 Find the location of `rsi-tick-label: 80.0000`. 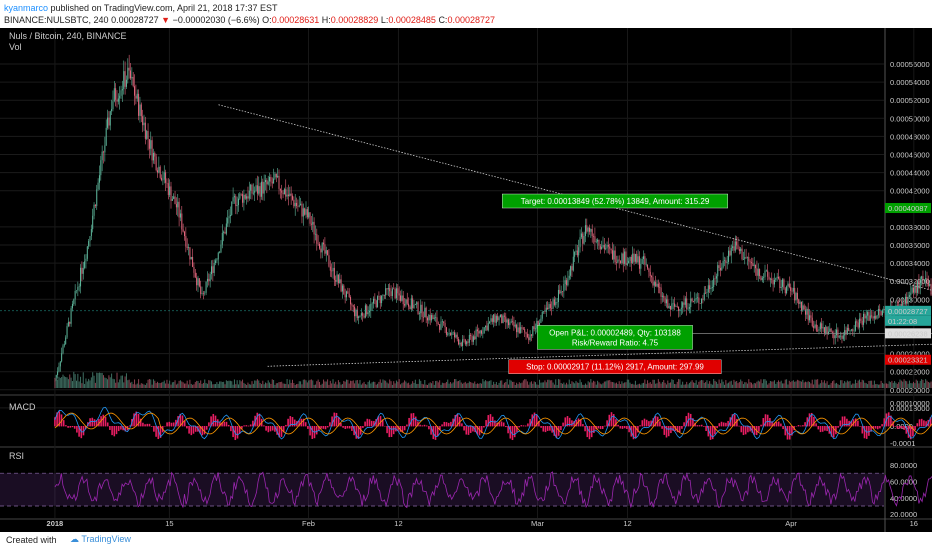

rsi-tick-label: 80.0000 is located at coordinates (903, 465).